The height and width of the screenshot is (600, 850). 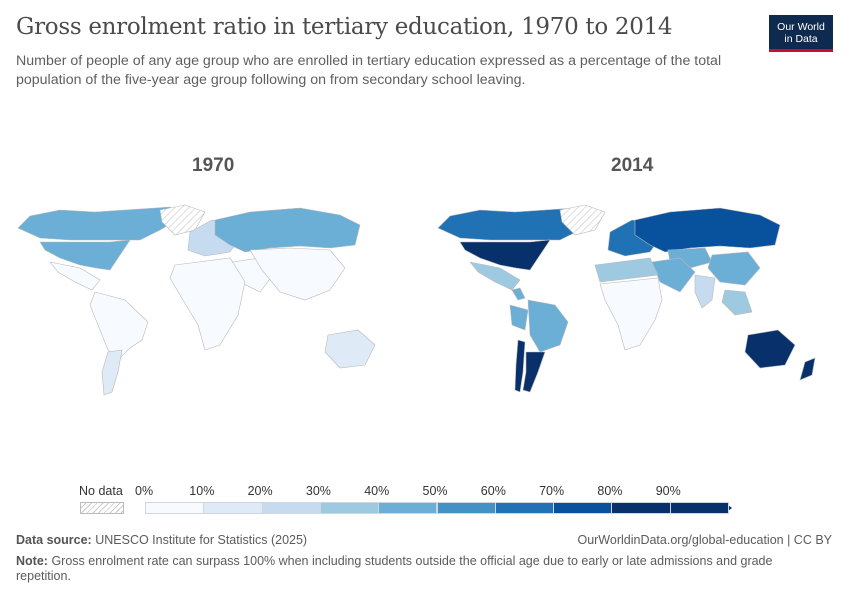 I want to click on region-2014-china, so click(x=734, y=268).